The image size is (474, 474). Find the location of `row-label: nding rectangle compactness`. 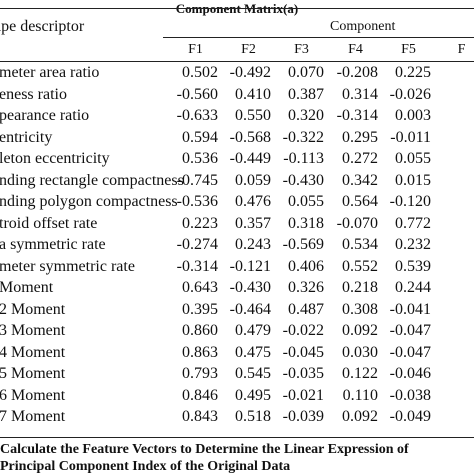

row-label: nding rectangle compactness is located at coordinates (92, 180).